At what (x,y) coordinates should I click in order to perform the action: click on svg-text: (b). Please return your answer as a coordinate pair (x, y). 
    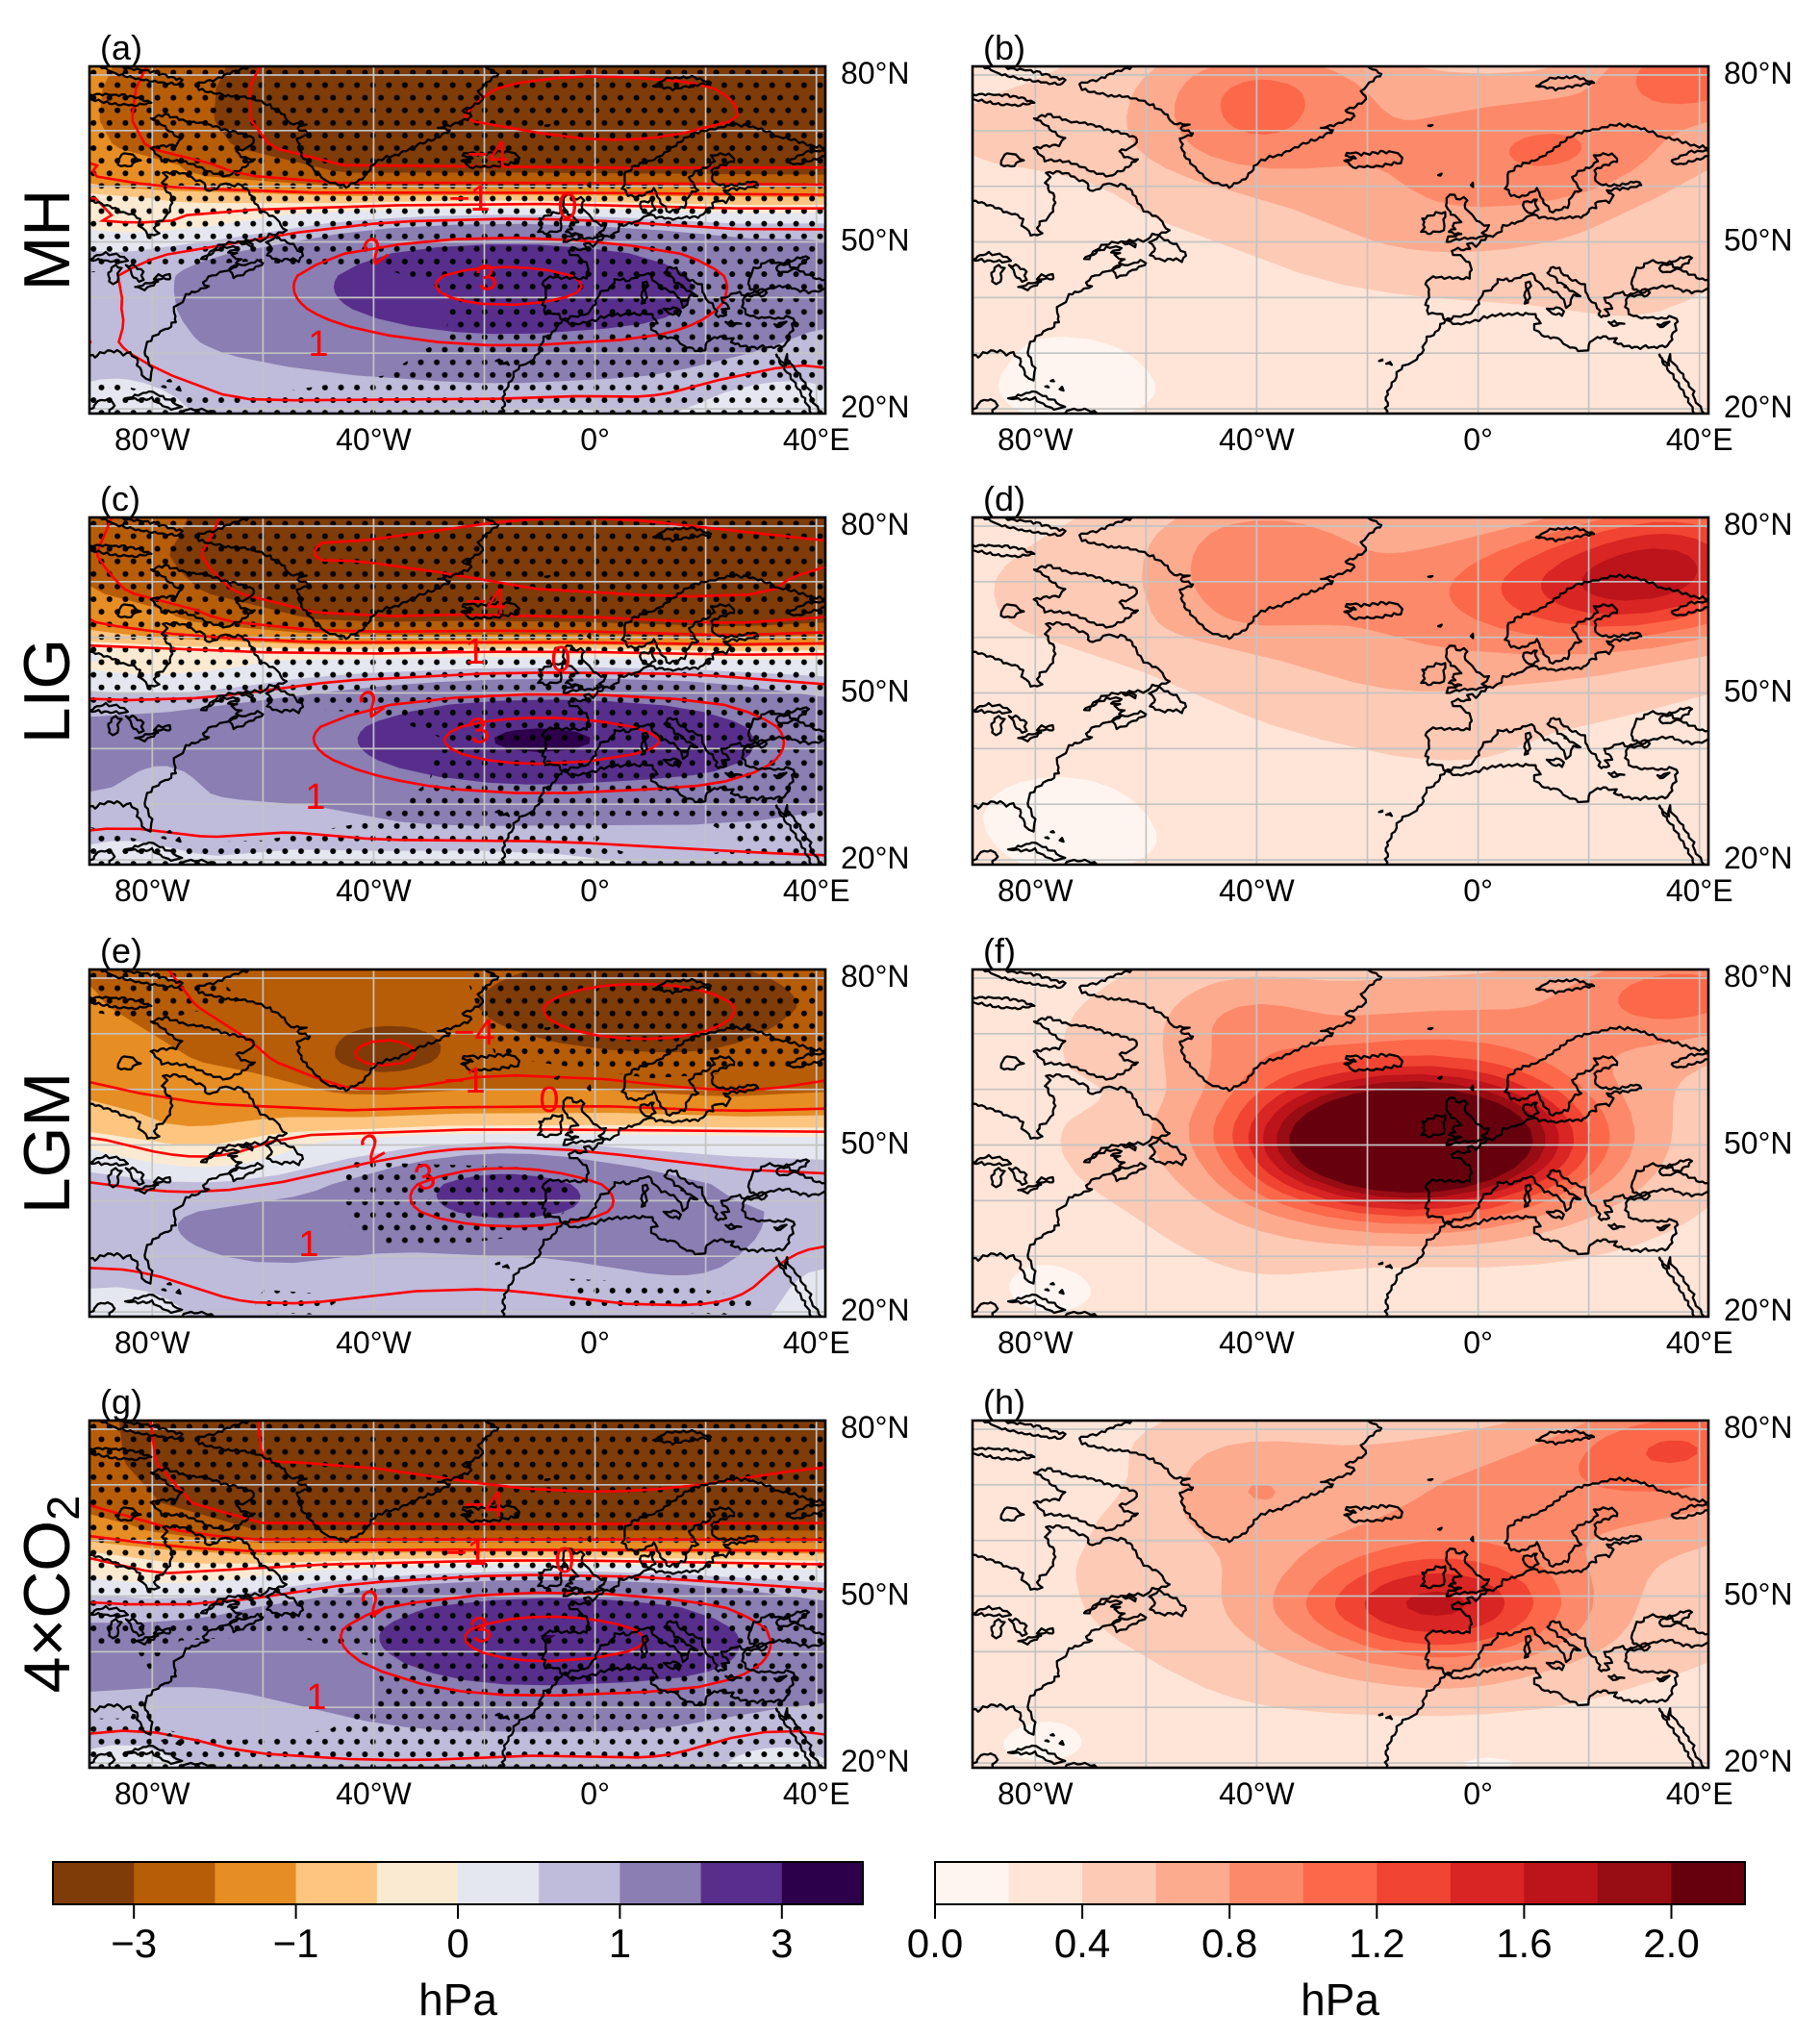
    Looking at the image, I should click on (1004, 47).